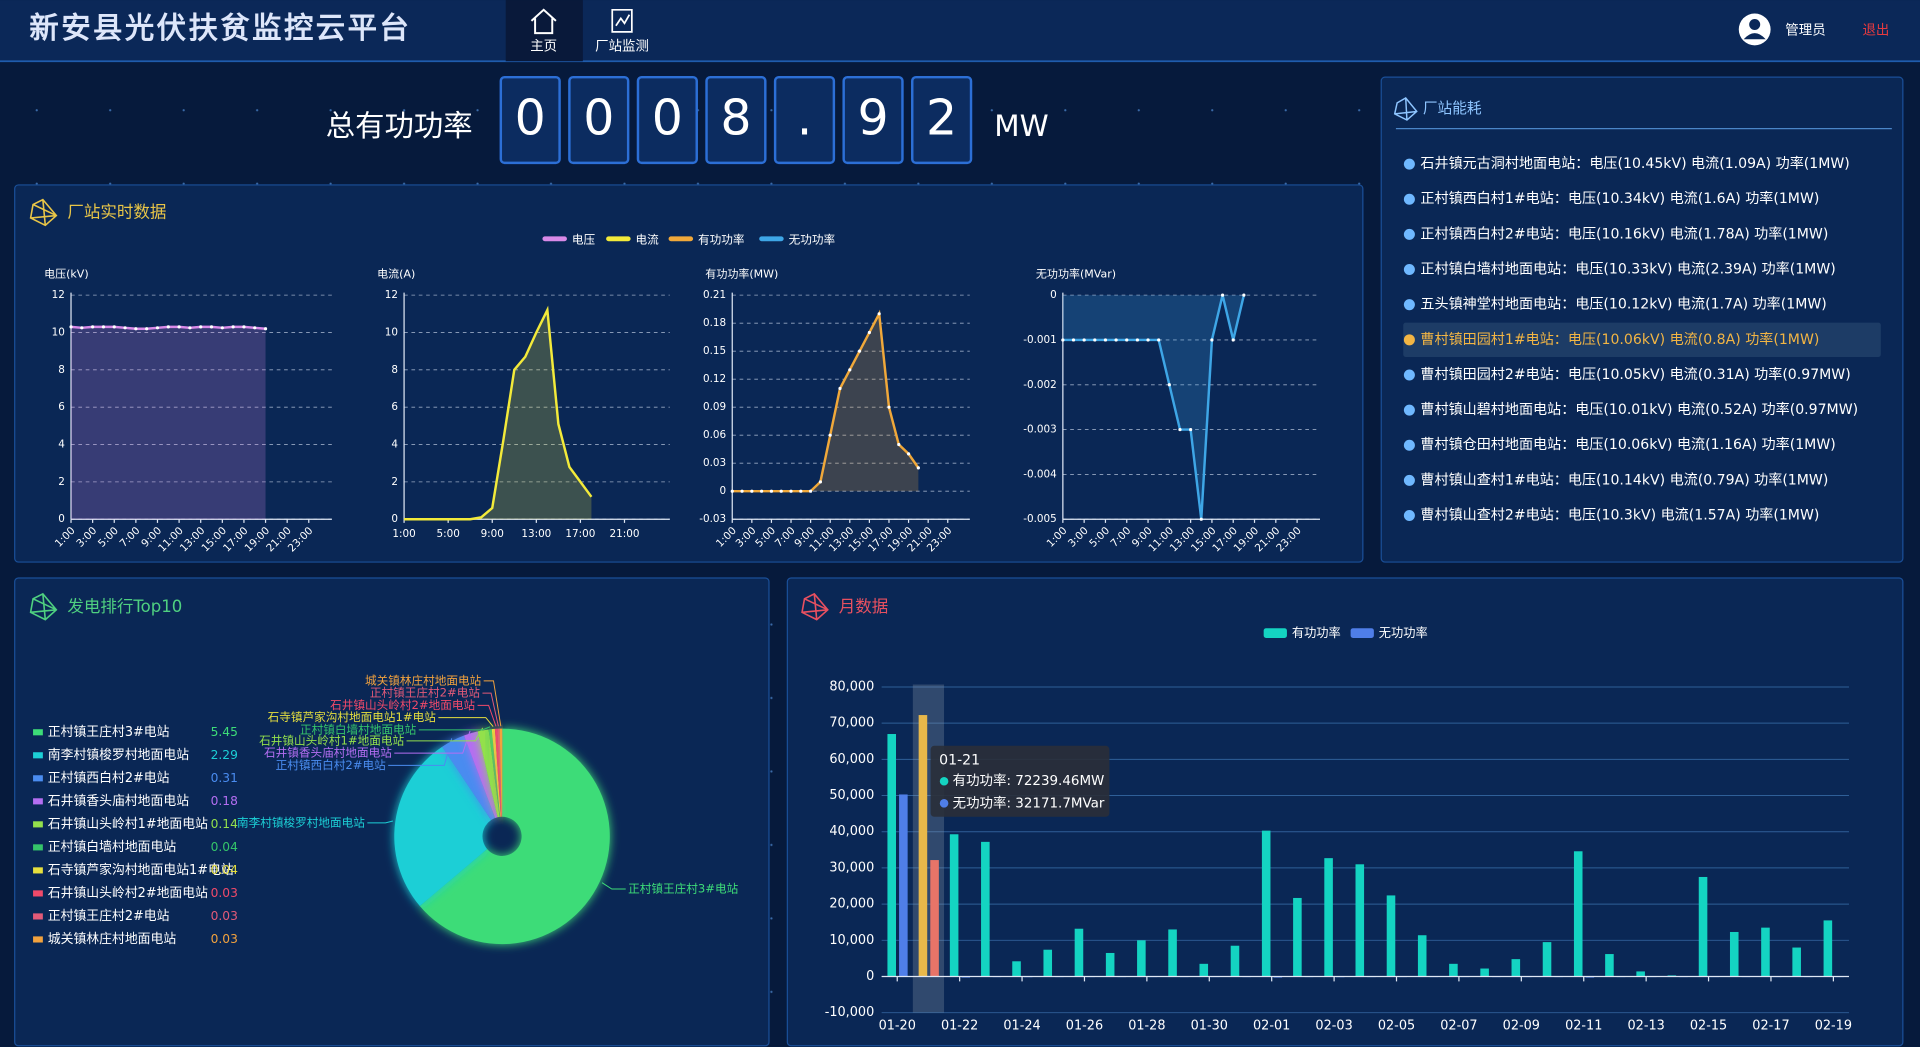 The image size is (1920, 1047). What do you see at coordinates (61, 370) in the screenshot?
I see `y-tick-label: 8` at bounding box center [61, 370].